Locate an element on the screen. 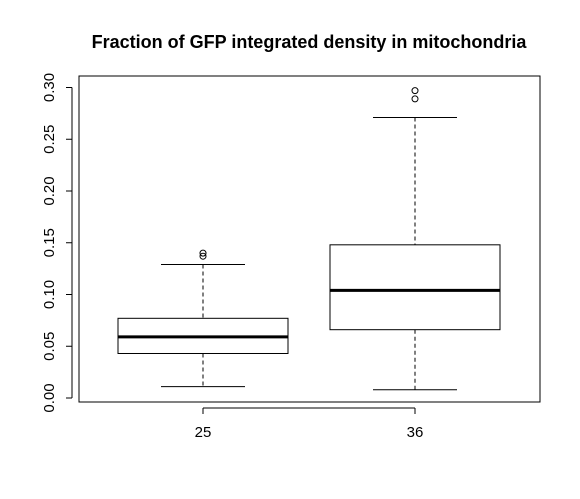  y-tick-label: 0.25 is located at coordinates (49, 139).